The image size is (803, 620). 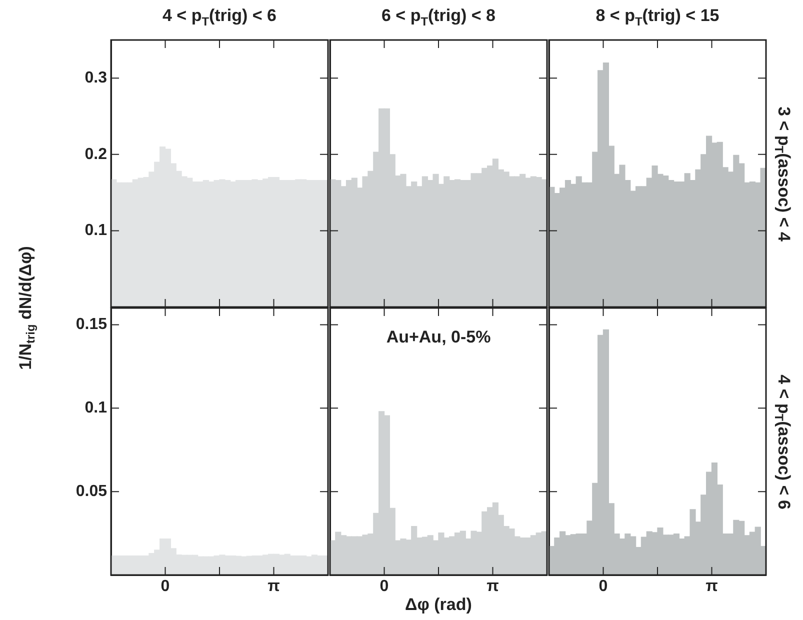 What do you see at coordinates (657, 17) in the screenshot?
I see `chart-title: 8 < p$_{T}$(trig) < 15` at bounding box center [657, 17].